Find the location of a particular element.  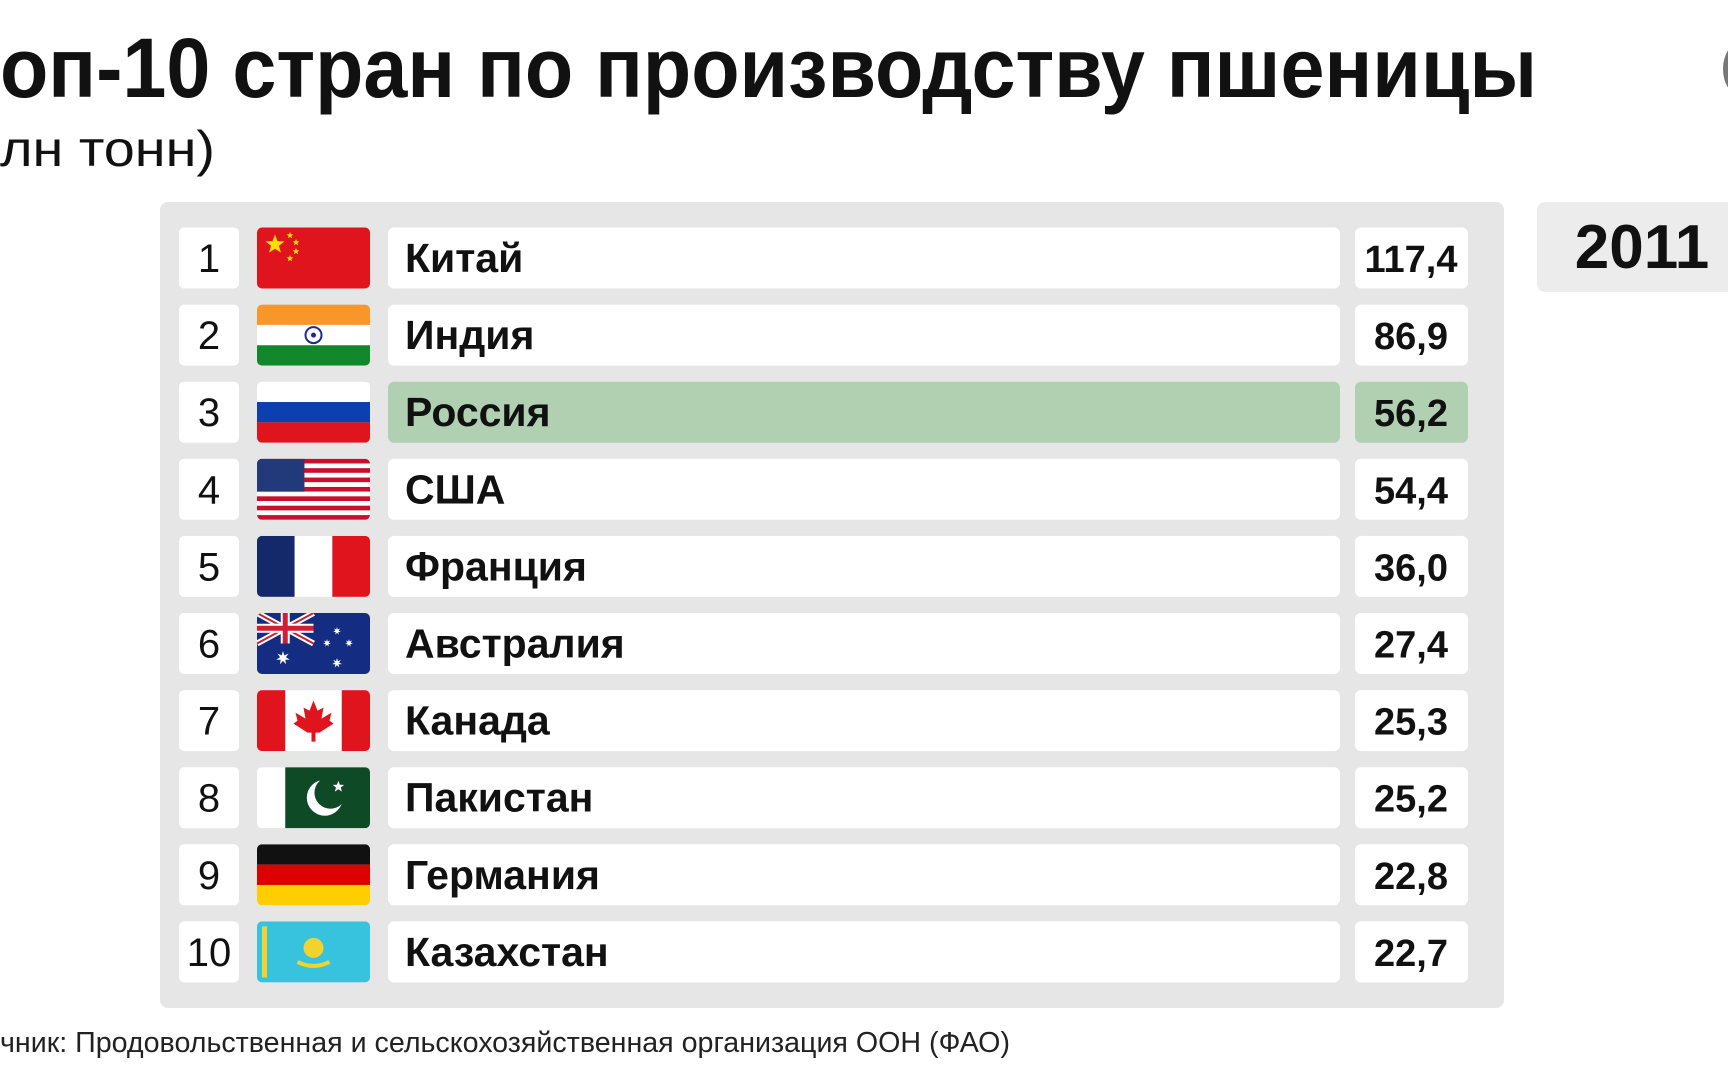

table-row: 3 Россия 56,2 is located at coordinates (823, 412).